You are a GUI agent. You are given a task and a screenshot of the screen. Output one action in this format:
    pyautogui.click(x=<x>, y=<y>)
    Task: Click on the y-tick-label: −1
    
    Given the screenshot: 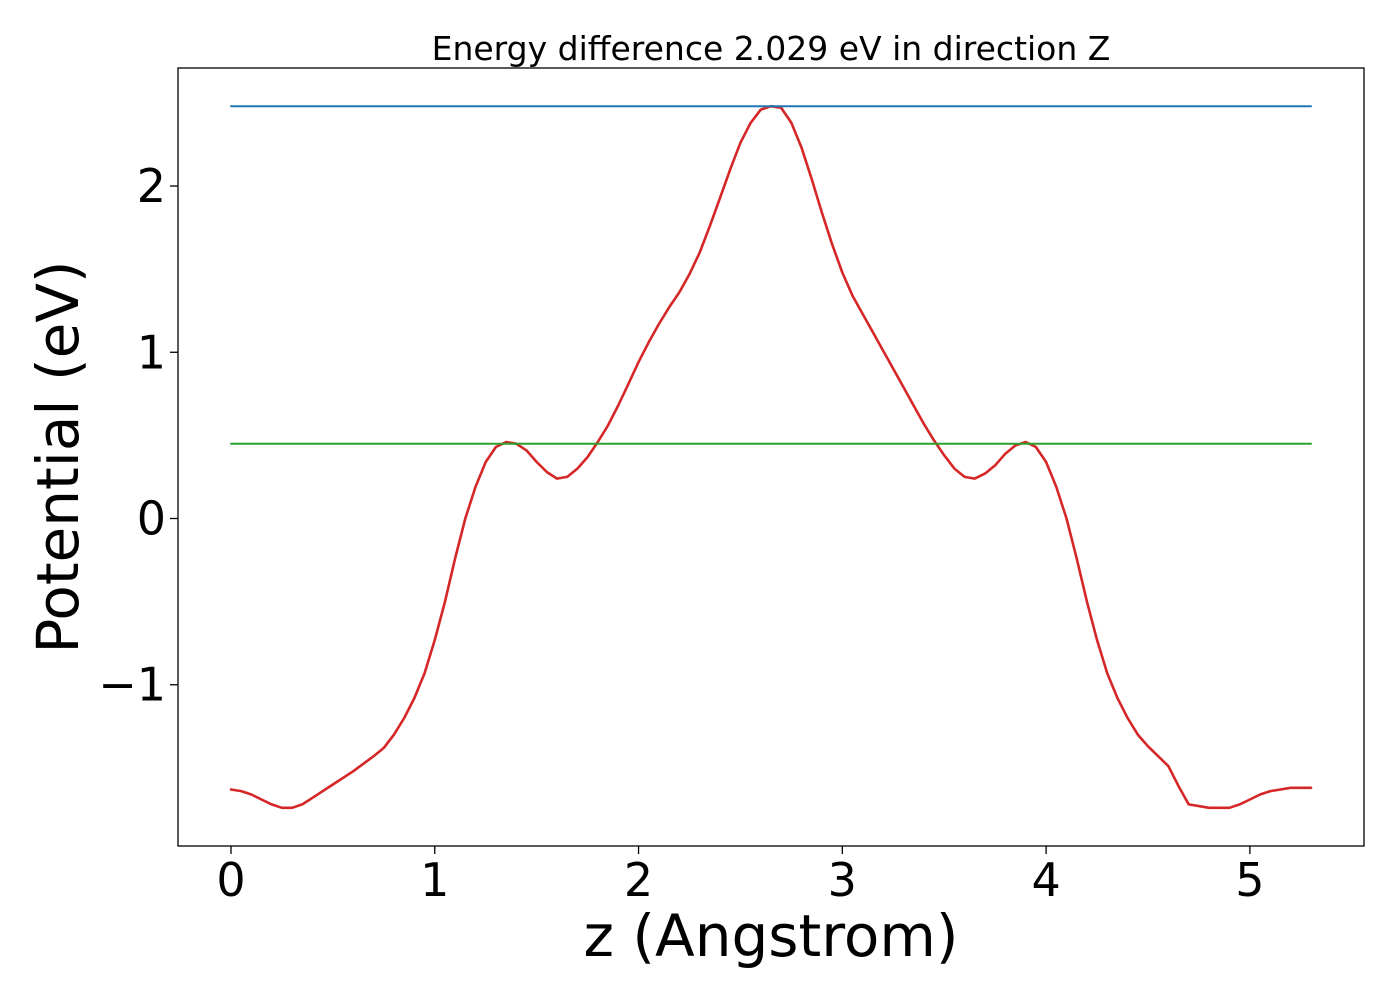 What is the action you would take?
    pyautogui.click(x=132, y=685)
    